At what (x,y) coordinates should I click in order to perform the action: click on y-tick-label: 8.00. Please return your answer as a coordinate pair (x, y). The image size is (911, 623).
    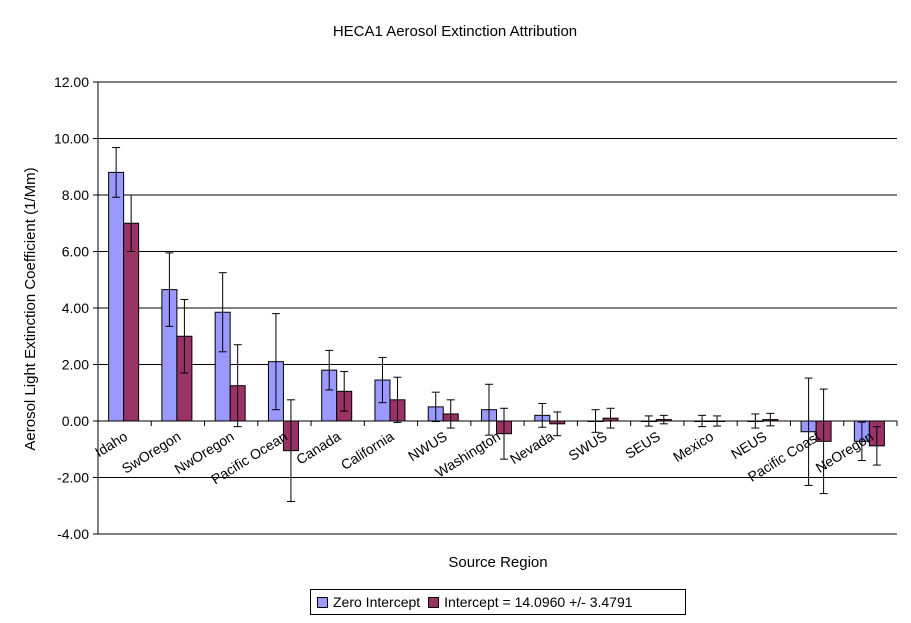
    Looking at the image, I should click on (75, 195).